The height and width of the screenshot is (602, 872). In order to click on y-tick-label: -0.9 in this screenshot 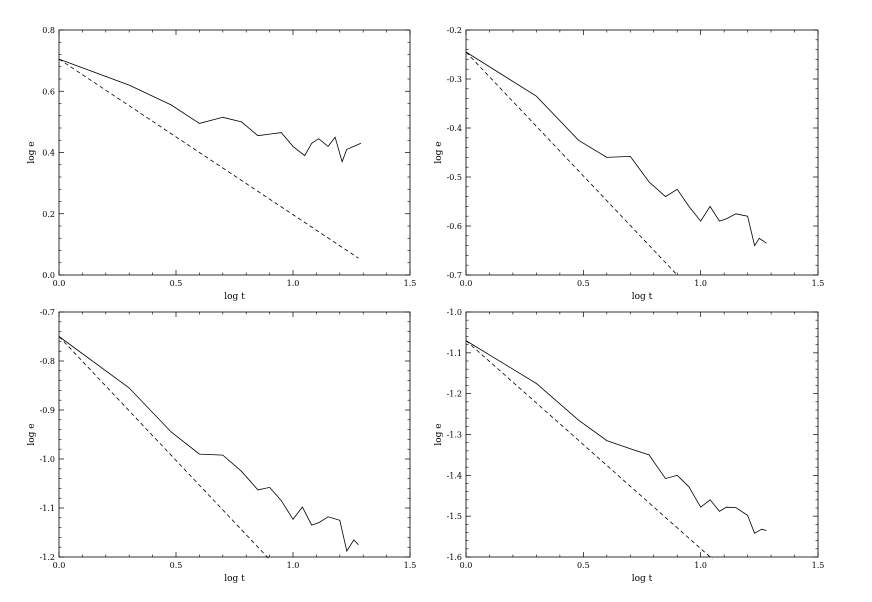, I will do `click(47, 410)`.